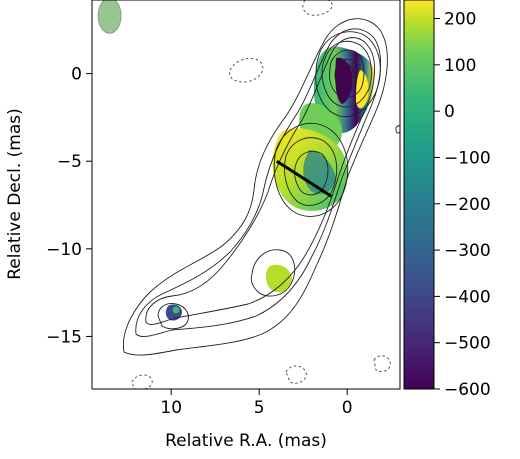 The width and height of the screenshot is (520, 459). Describe the element at coordinates (467, 390) in the screenshot. I see `colorbar-tick-label: −600` at that location.